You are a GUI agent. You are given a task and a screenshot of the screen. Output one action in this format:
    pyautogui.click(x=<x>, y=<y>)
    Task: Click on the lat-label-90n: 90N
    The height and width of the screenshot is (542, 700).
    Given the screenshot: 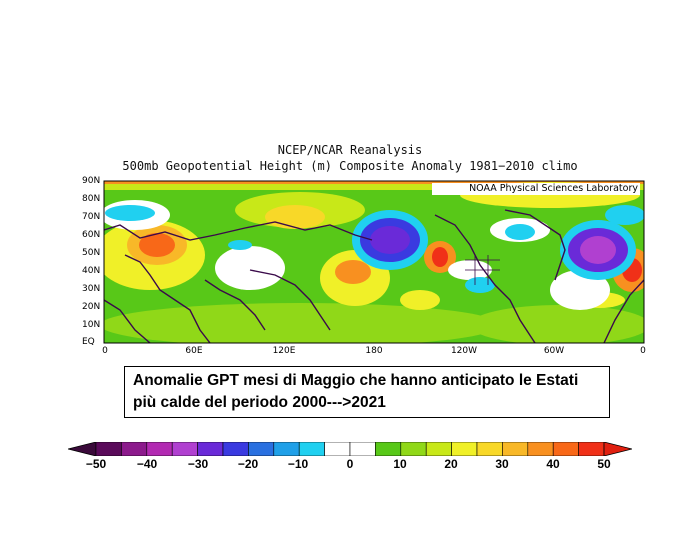 What is the action you would take?
    pyautogui.click(x=91, y=181)
    